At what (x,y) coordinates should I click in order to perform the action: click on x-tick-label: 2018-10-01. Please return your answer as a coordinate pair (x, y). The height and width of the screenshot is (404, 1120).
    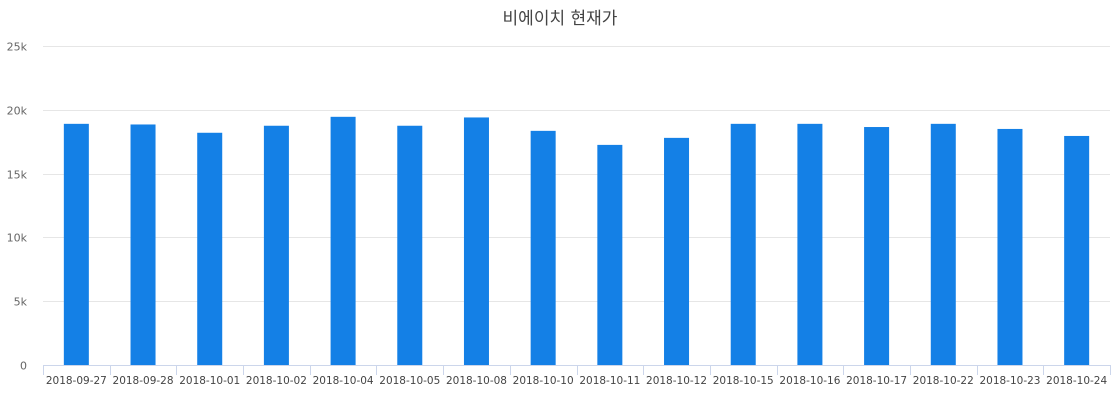
    Looking at the image, I should click on (209, 381).